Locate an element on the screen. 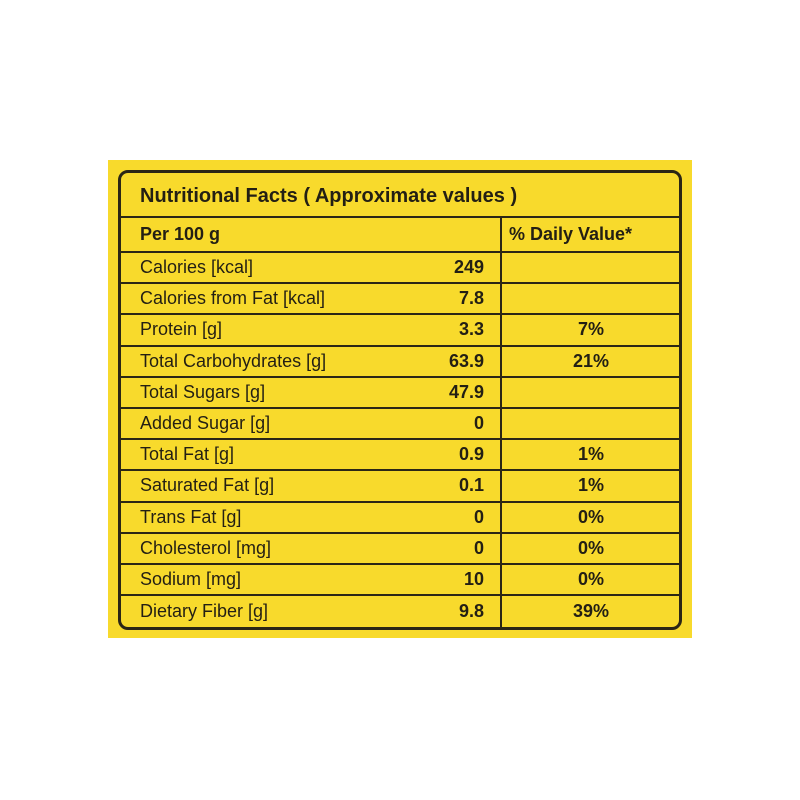  nutrient-amount: 9.8 is located at coordinates (471, 611).